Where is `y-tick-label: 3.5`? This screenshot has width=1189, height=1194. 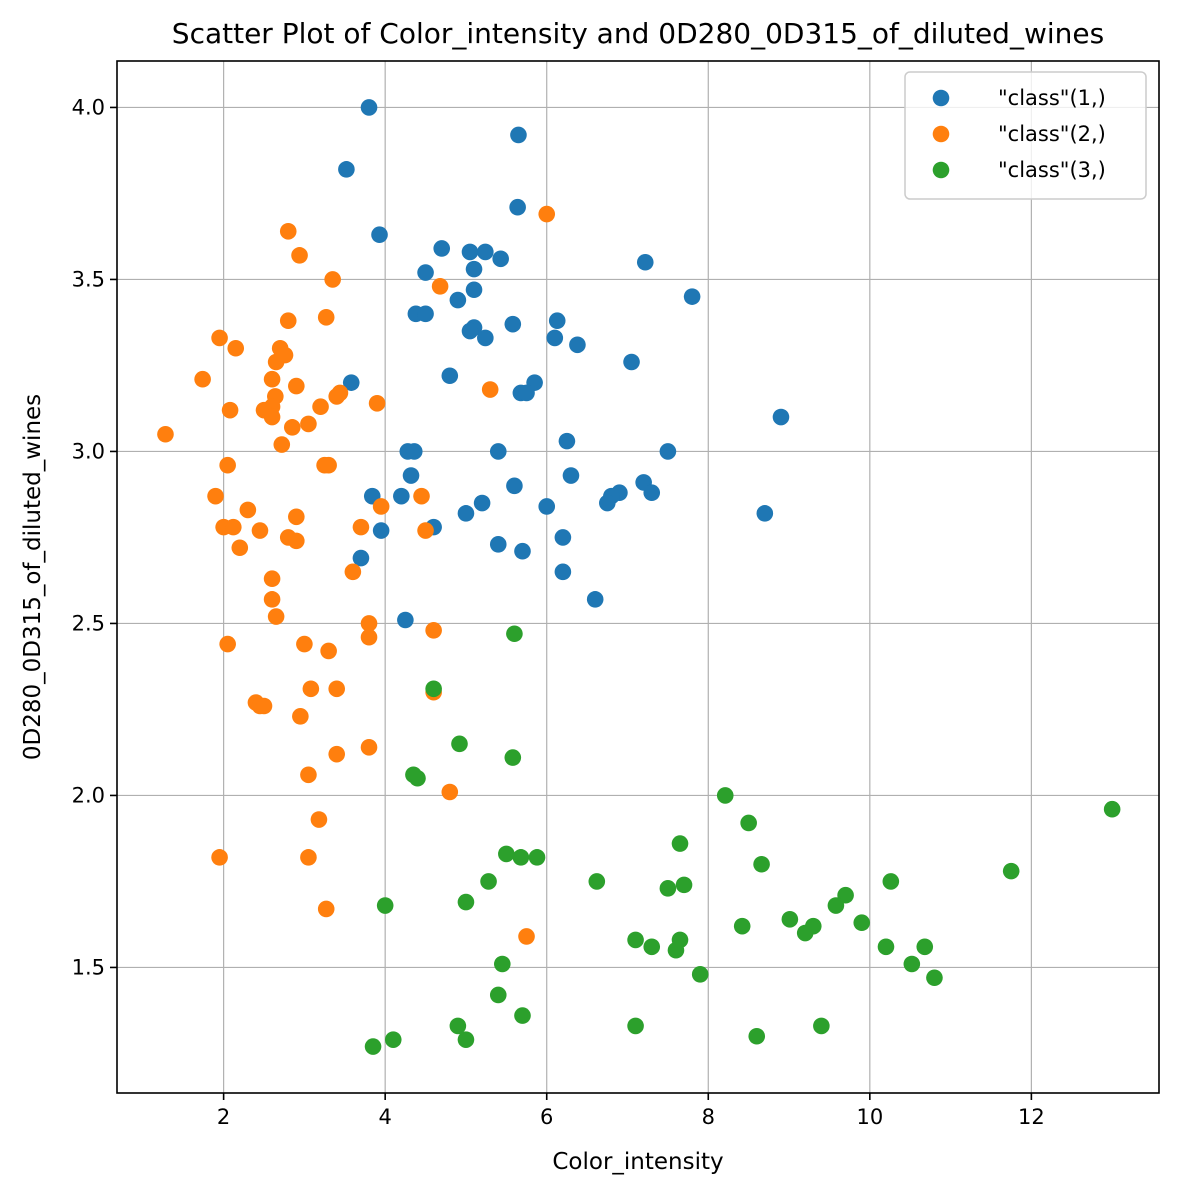 y-tick-label: 3.5 is located at coordinates (88, 279).